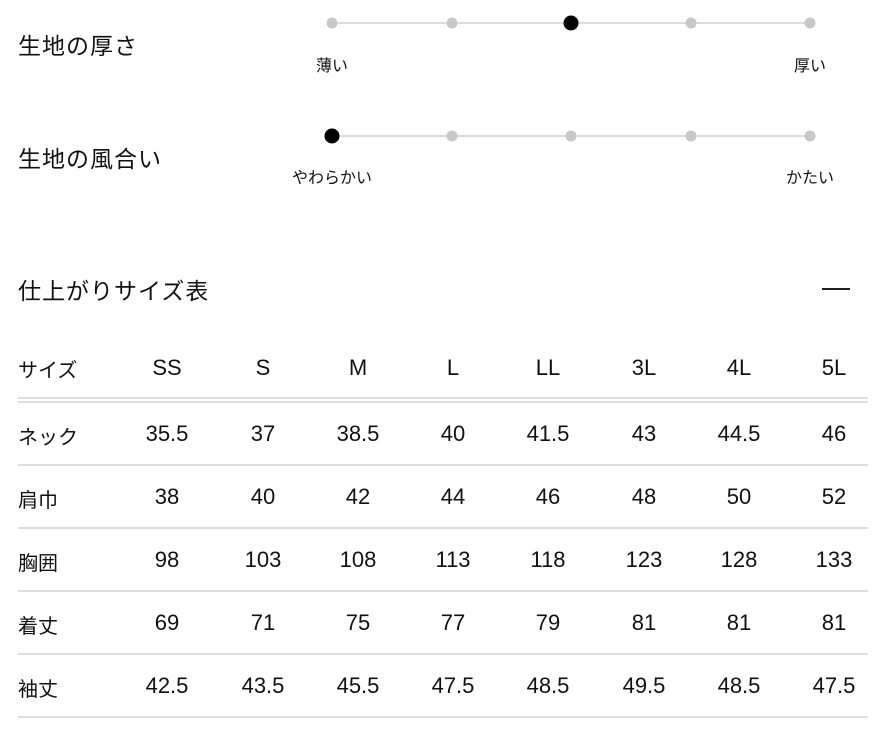  What do you see at coordinates (167, 367) in the screenshot?
I see `size-column-header: SS` at bounding box center [167, 367].